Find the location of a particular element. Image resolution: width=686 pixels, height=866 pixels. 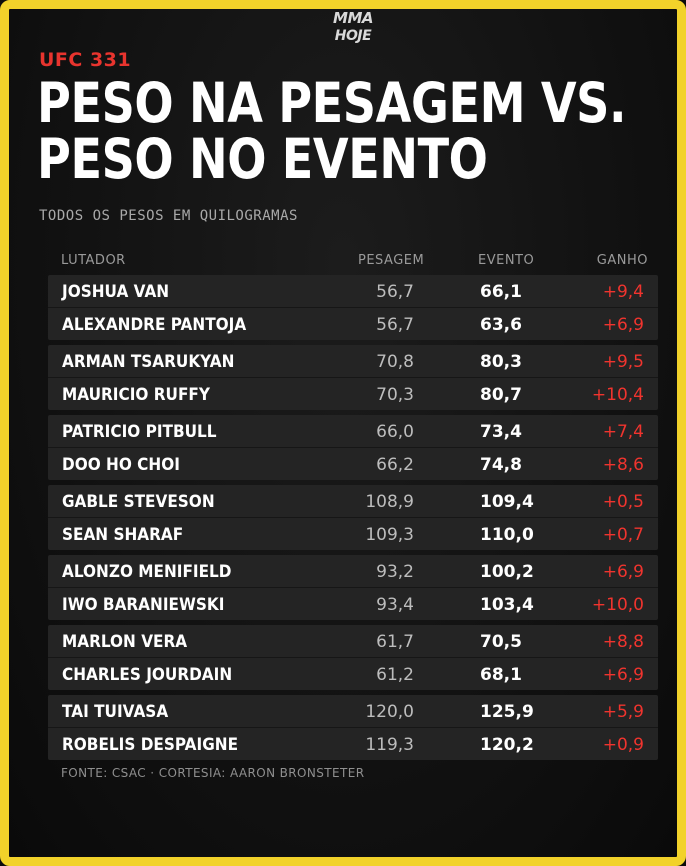

fighter-name: CHARLES JOURDAIN is located at coordinates (147, 675).